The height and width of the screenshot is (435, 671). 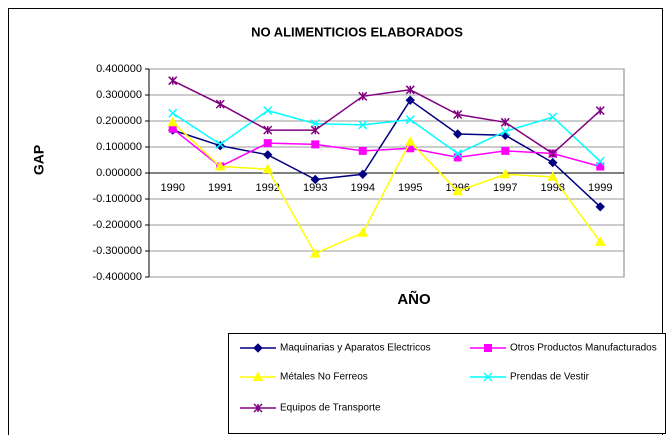 What do you see at coordinates (220, 188) in the screenshot?
I see `x-tick-label: 1991` at bounding box center [220, 188].